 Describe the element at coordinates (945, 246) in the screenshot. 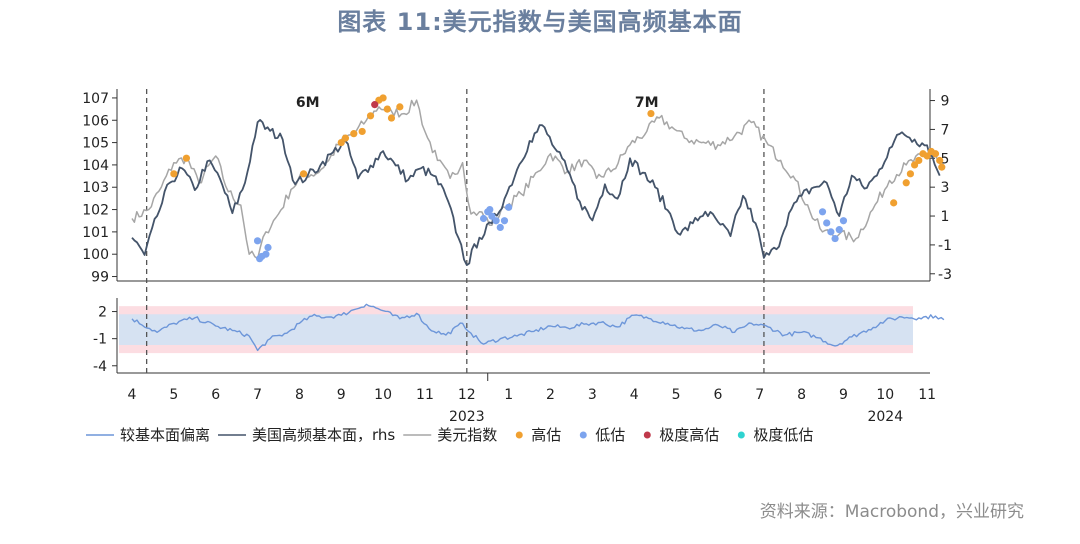

I see `y-right-tick-label: -1` at that location.